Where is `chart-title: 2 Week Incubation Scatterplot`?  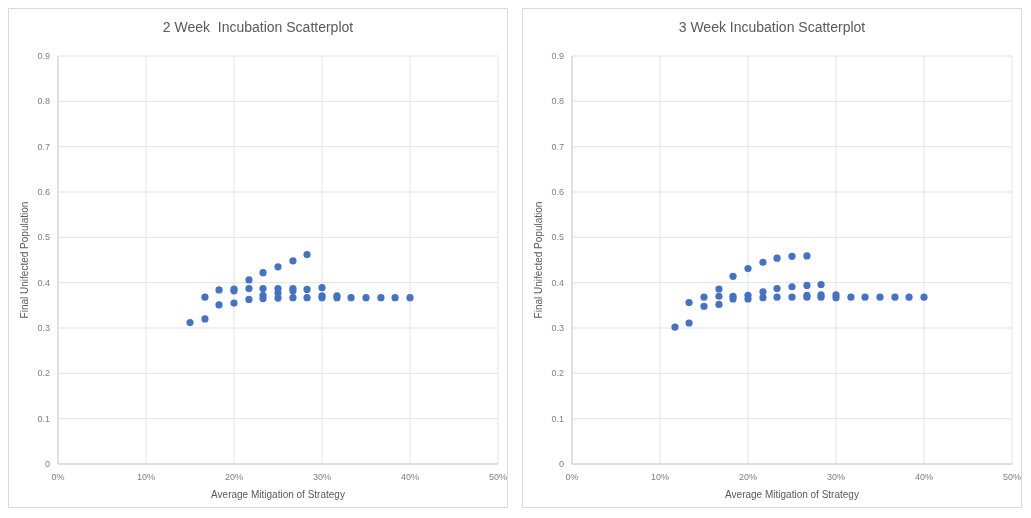
chart-title: 2 Week Incubation Scatterplot is located at coordinates (258, 27).